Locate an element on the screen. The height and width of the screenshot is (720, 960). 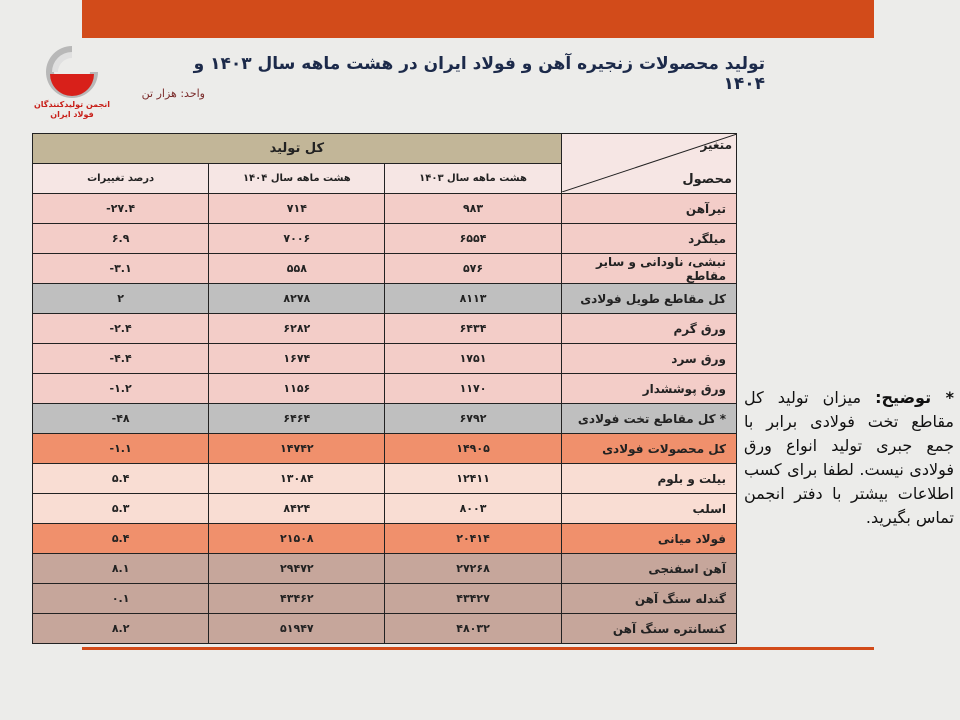
table-row: ورق سرد ۱۷۵۱ ۱۶۷۴ -۴.۴ is located at coordinates (384, 358).